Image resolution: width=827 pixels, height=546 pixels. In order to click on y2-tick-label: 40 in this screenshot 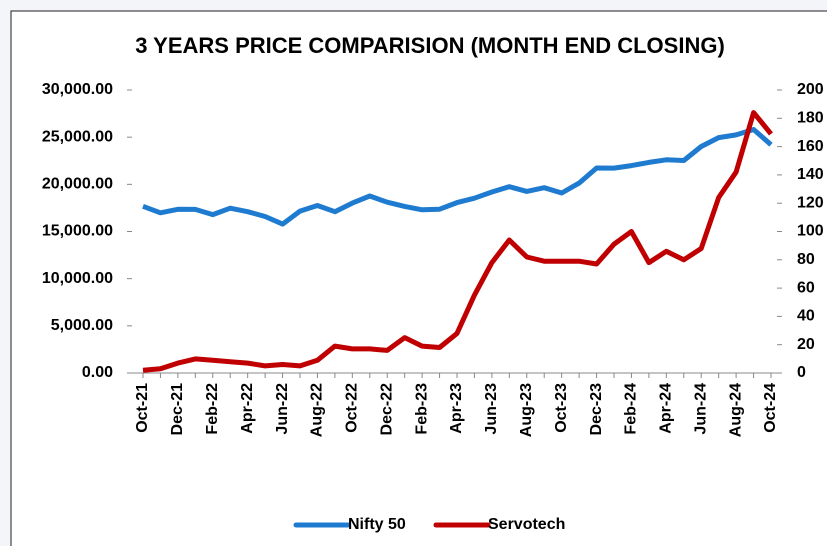, I will do `click(806, 316)`.